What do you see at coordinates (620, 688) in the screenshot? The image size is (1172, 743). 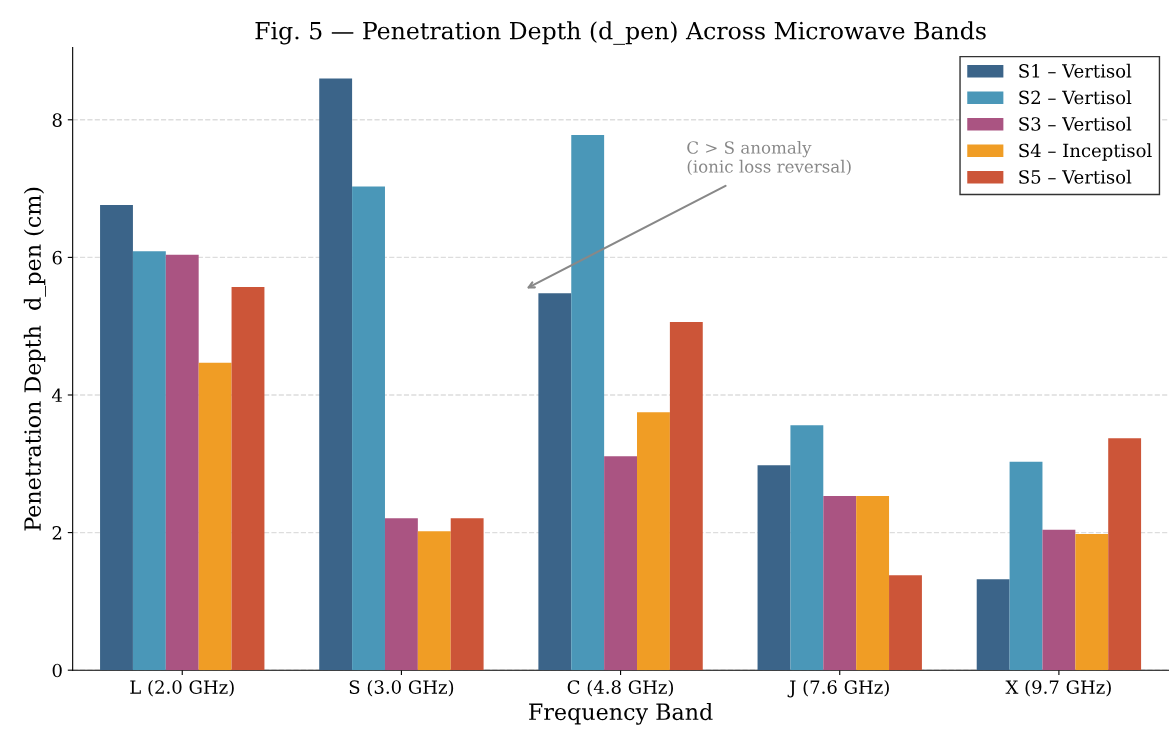 I see `x-tick-label: C (4.8 GHz)` at bounding box center [620, 688].